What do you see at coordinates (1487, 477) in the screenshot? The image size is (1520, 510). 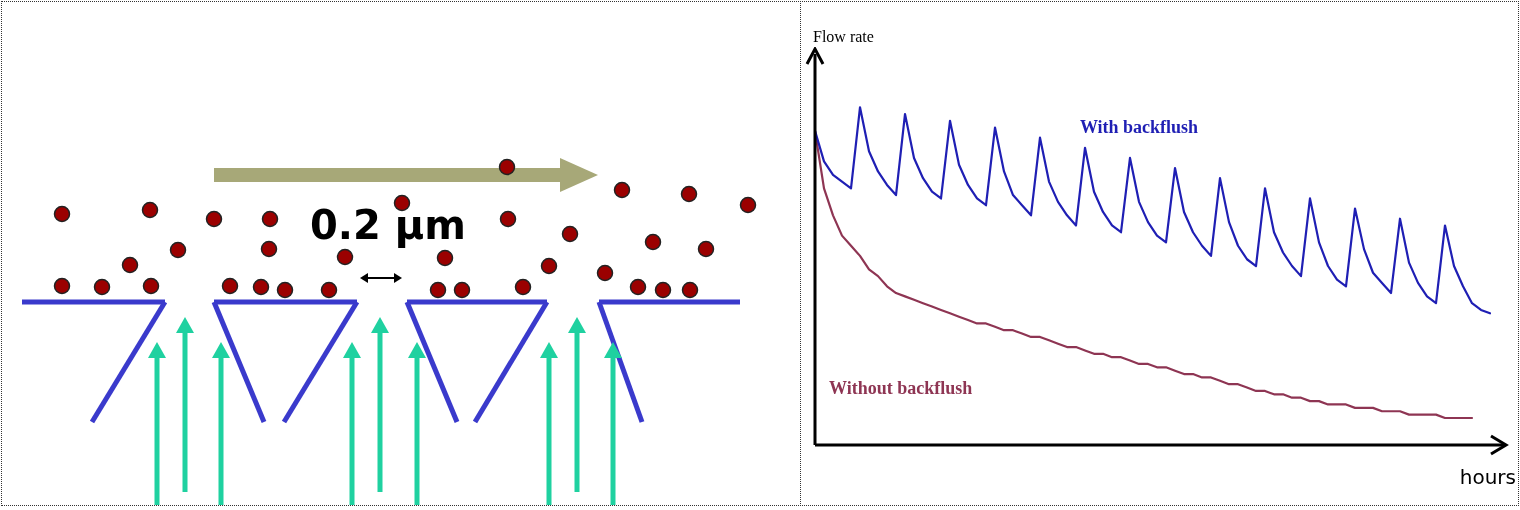 I see `x-axis-title: hours` at bounding box center [1487, 477].